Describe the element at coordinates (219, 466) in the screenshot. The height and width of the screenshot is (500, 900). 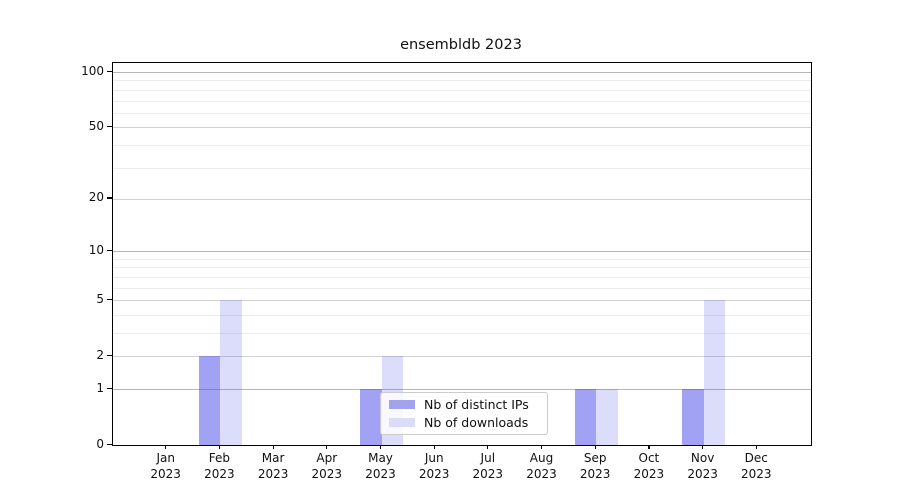
I see `x-tick-label-feb: Feb 2023` at that location.